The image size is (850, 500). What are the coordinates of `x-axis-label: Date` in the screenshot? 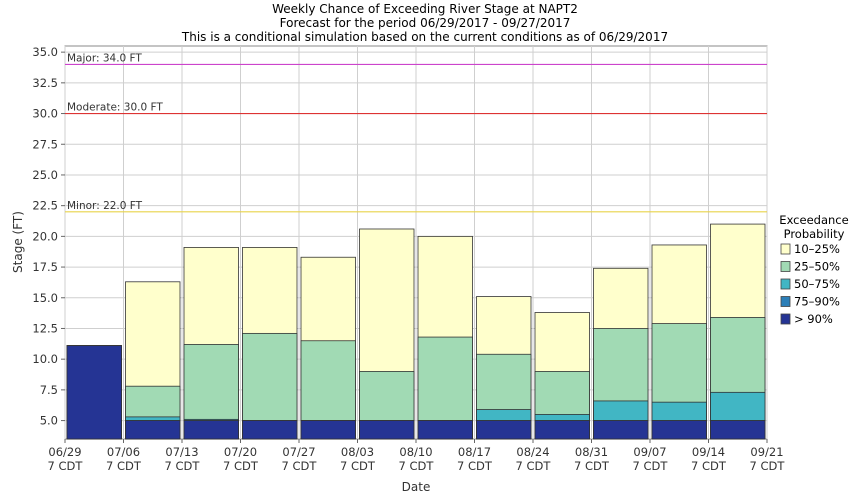 It's located at (416, 487).